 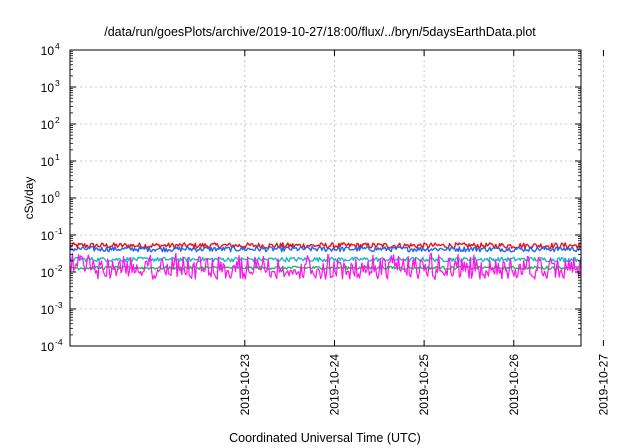 I want to click on y-tick-exponent: -4, so click(x=59, y=342).